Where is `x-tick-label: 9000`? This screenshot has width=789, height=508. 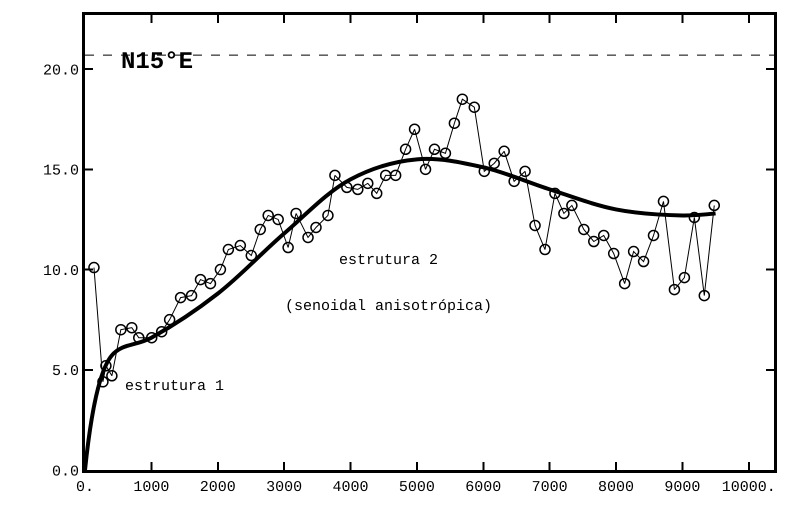
x-tick-label: 9000 is located at coordinates (682, 487).